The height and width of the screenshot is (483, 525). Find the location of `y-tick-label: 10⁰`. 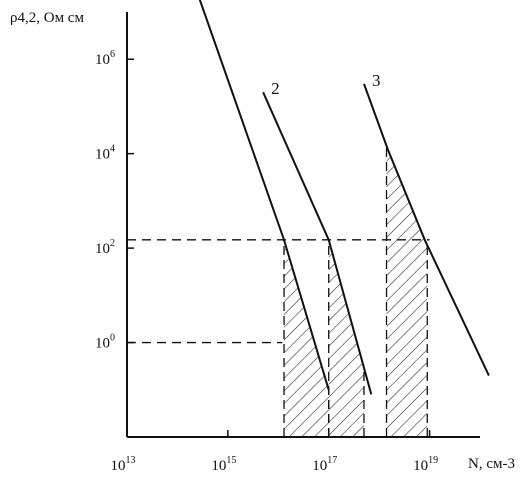

y-tick-label: 10⁰ is located at coordinates (105, 342).